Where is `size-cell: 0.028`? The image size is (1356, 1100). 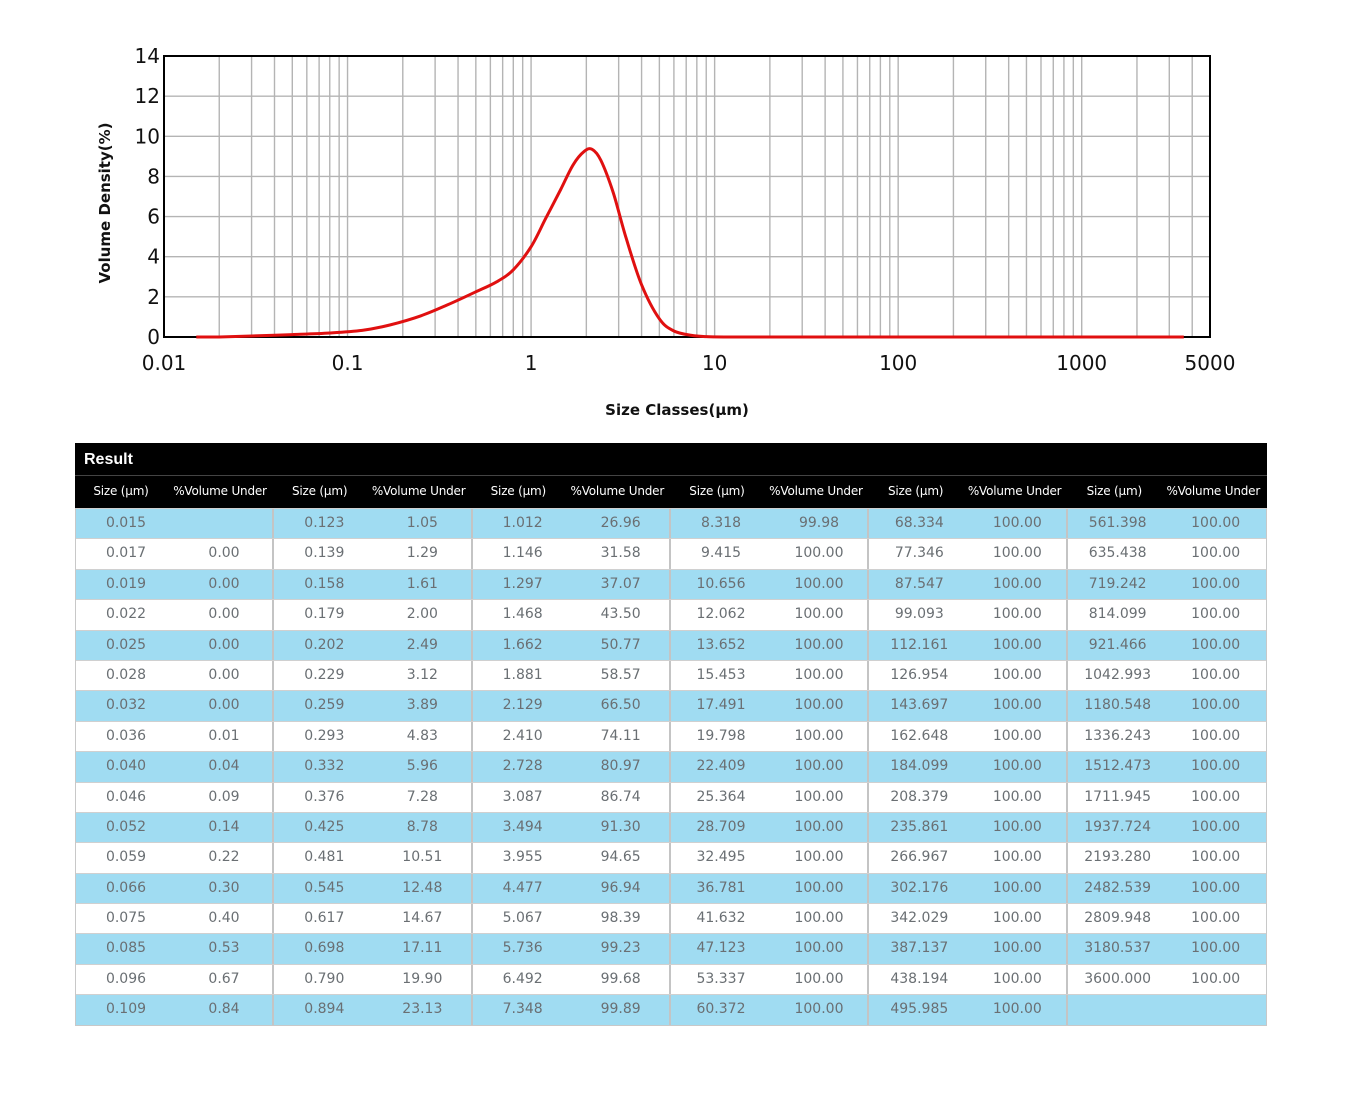 size-cell: 0.028 is located at coordinates (126, 674).